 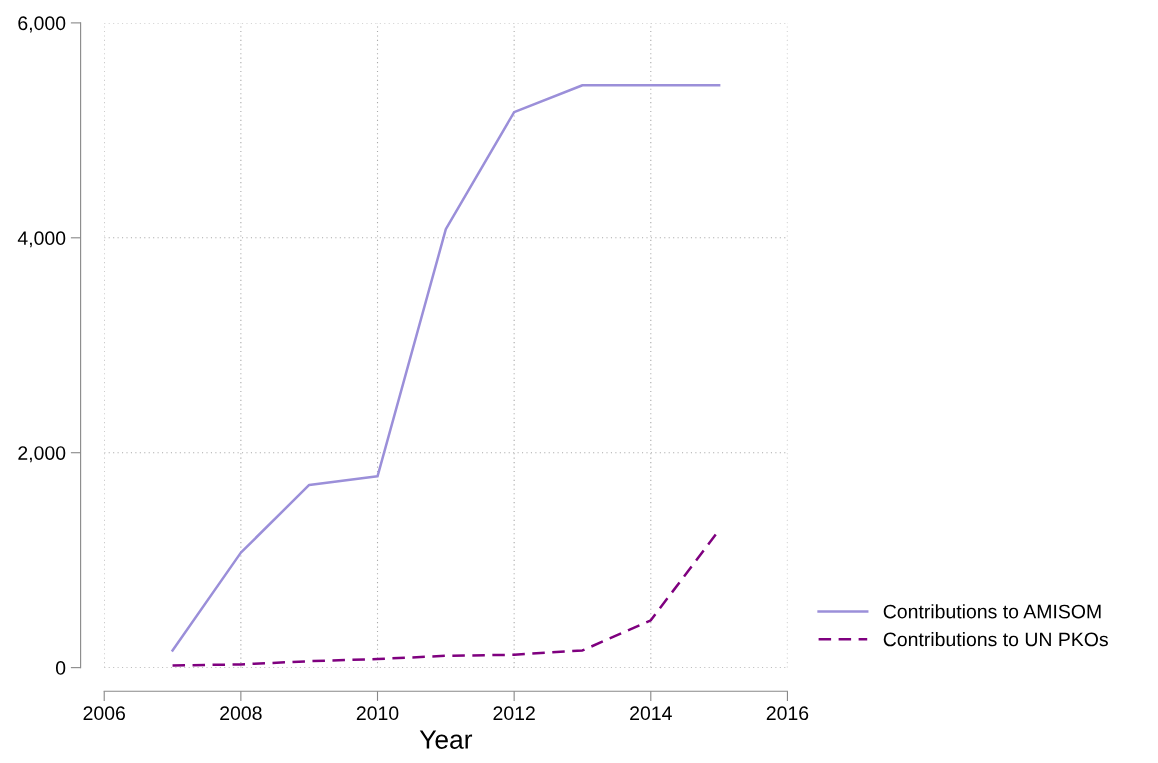 What do you see at coordinates (992, 611) in the screenshot?
I see `legend-label: Contributions to AMISOM` at bounding box center [992, 611].